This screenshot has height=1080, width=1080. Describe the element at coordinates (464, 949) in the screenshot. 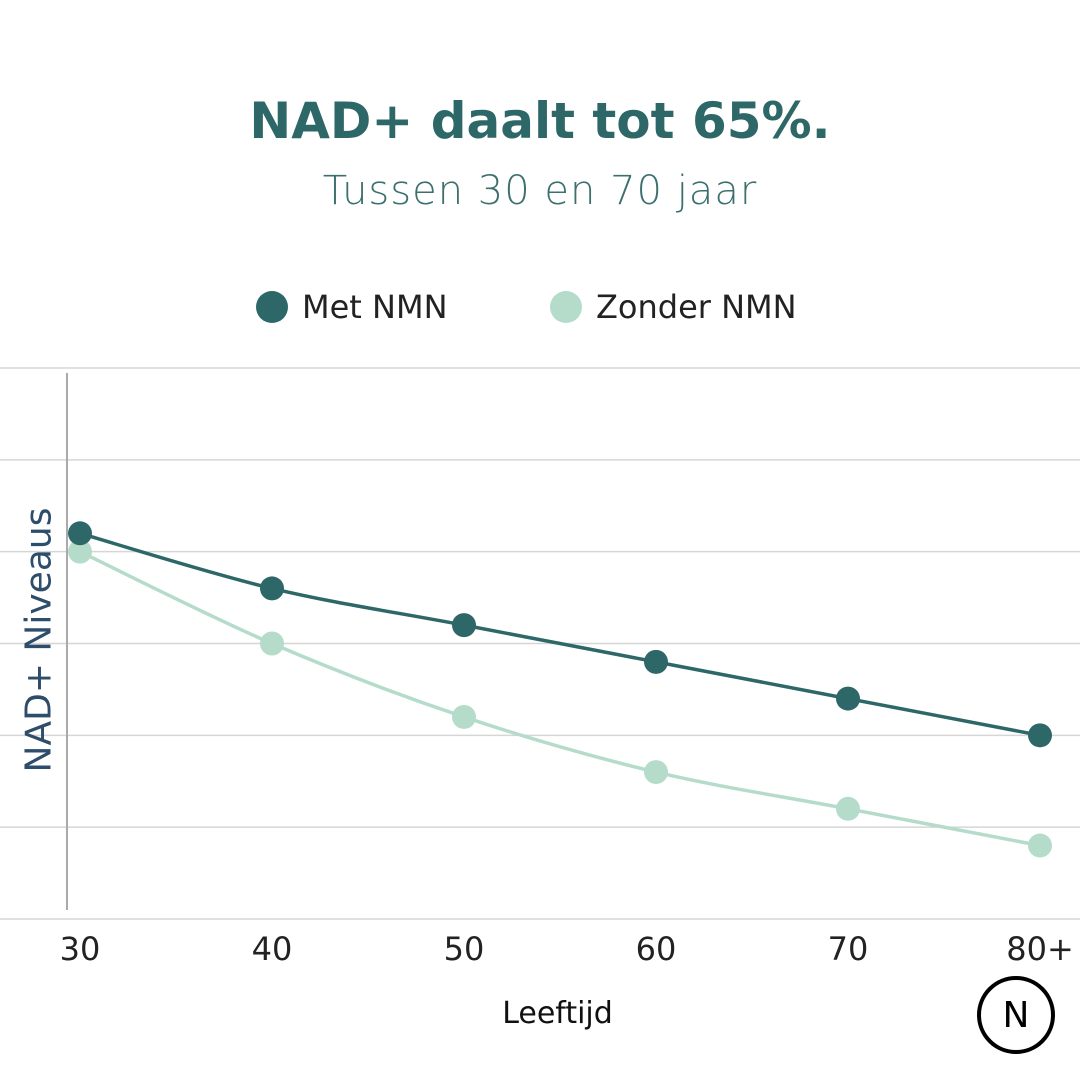

I see `x-tick-label: 50` at that location.